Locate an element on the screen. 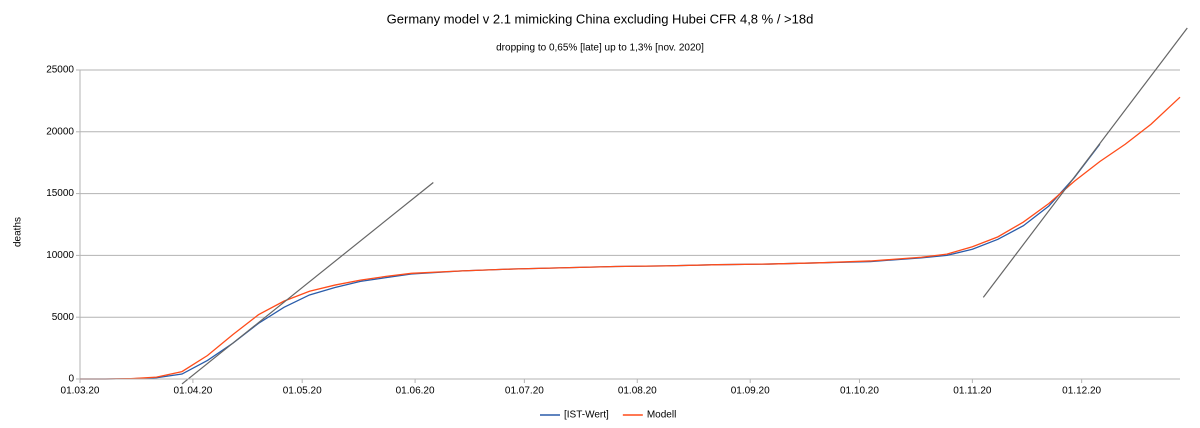 The width and height of the screenshot is (1200, 428). x-tick-label: 01.09.20 is located at coordinates (750, 391).